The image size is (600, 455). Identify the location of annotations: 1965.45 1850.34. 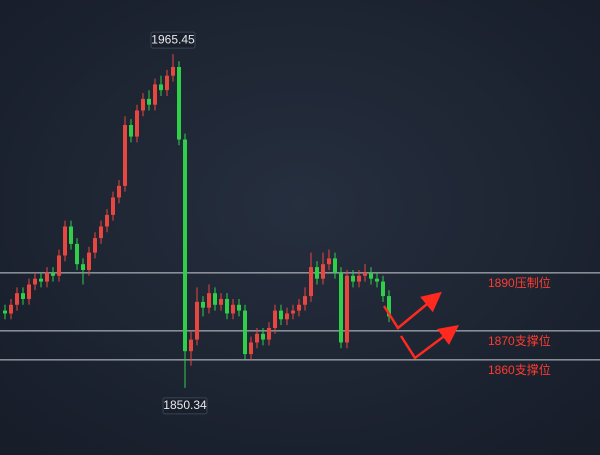
(179, 223).